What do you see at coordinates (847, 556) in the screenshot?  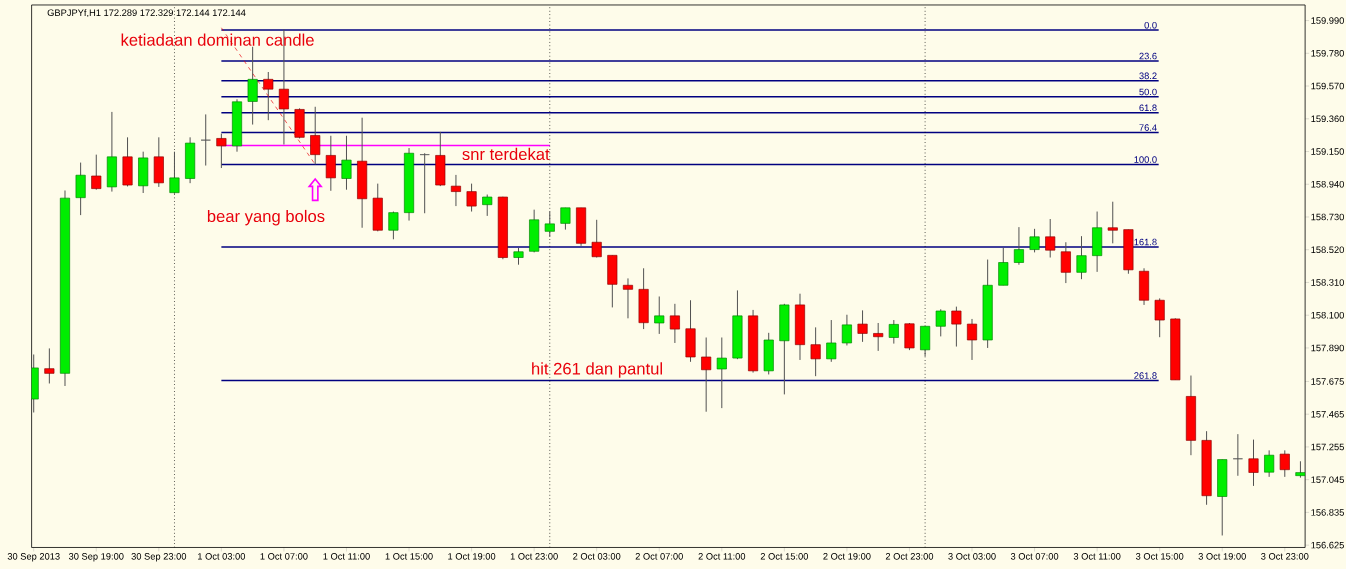 I see `x-tick-label: 2 Oct 19:00` at bounding box center [847, 556].